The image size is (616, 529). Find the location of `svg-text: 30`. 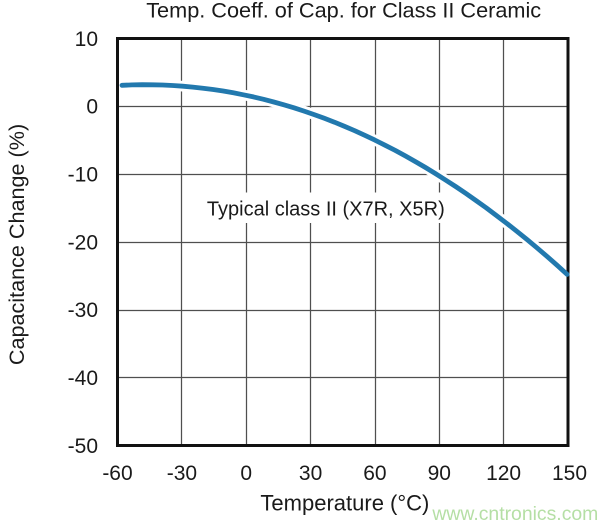

svg-text: 30 is located at coordinates (310, 473).